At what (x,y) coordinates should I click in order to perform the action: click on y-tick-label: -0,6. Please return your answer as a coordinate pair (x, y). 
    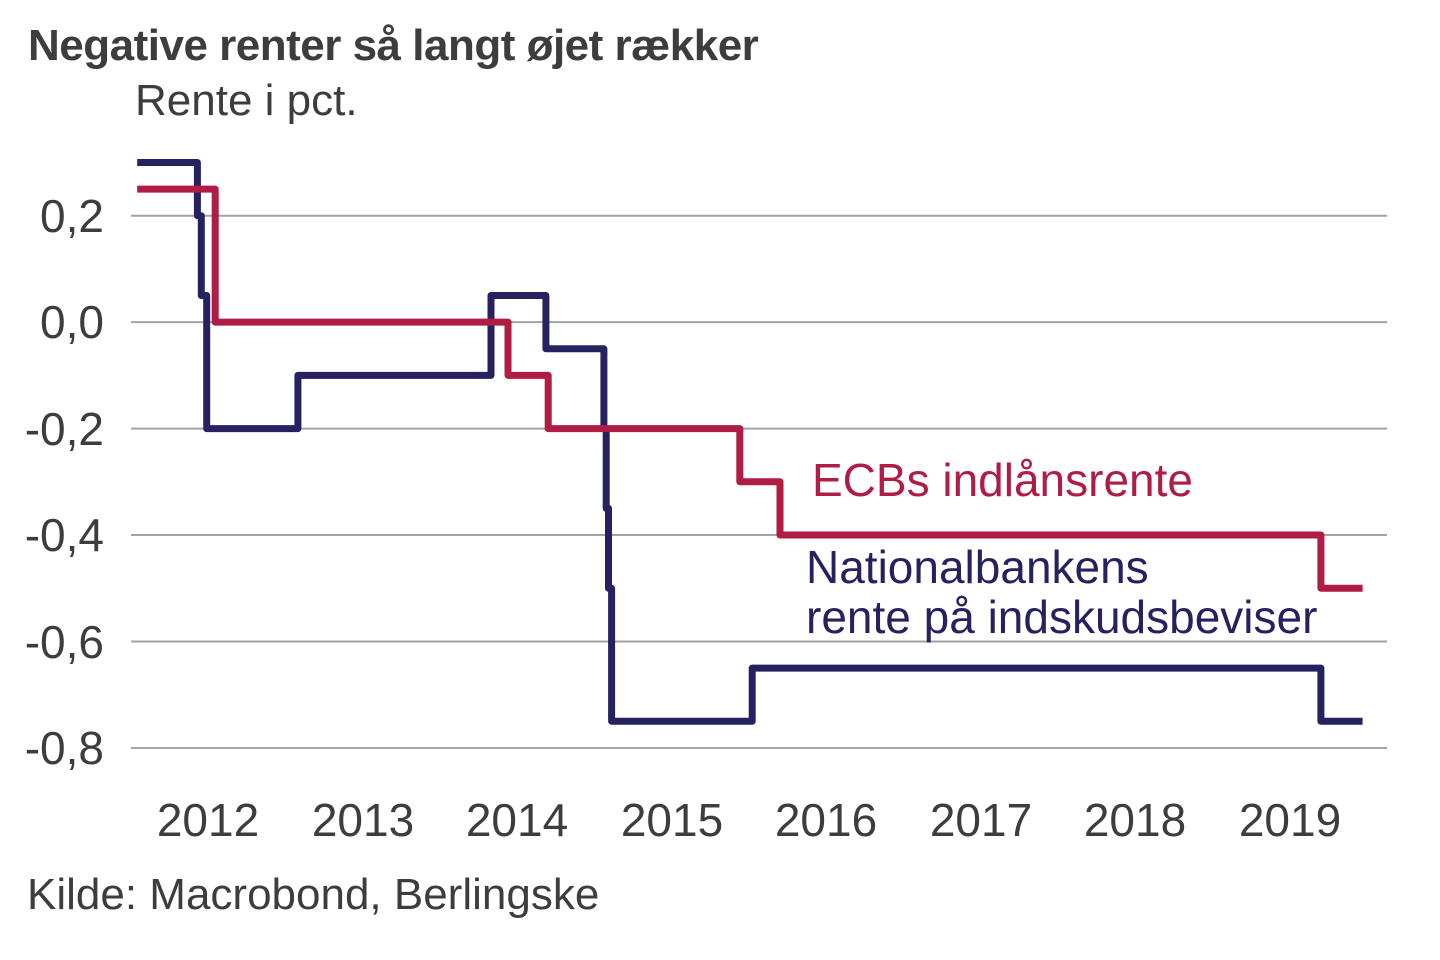
    Looking at the image, I should click on (64, 642).